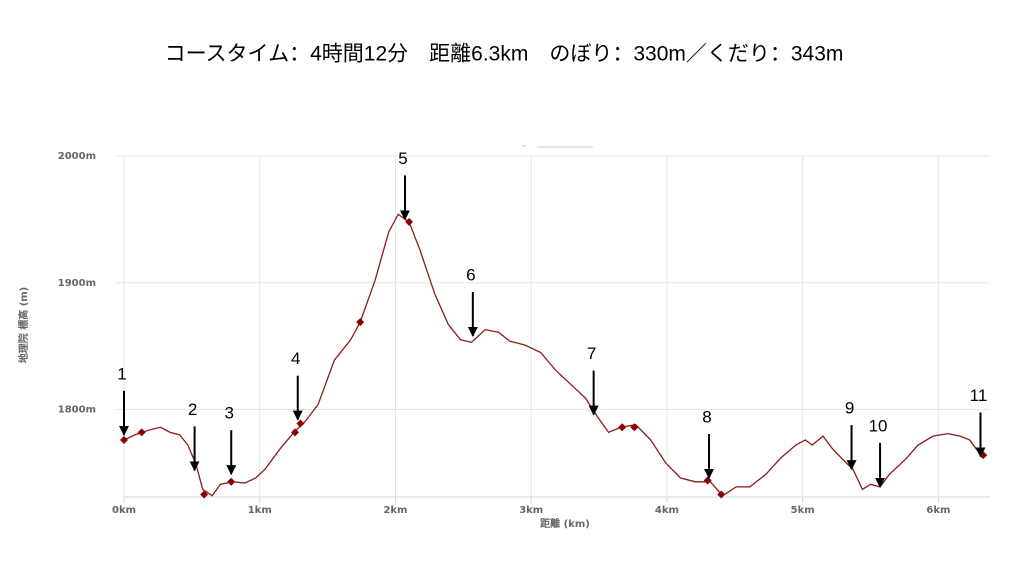 The image size is (1024, 561). Describe the element at coordinates (124, 510) in the screenshot. I see `x-tick-label: 0km` at that location.